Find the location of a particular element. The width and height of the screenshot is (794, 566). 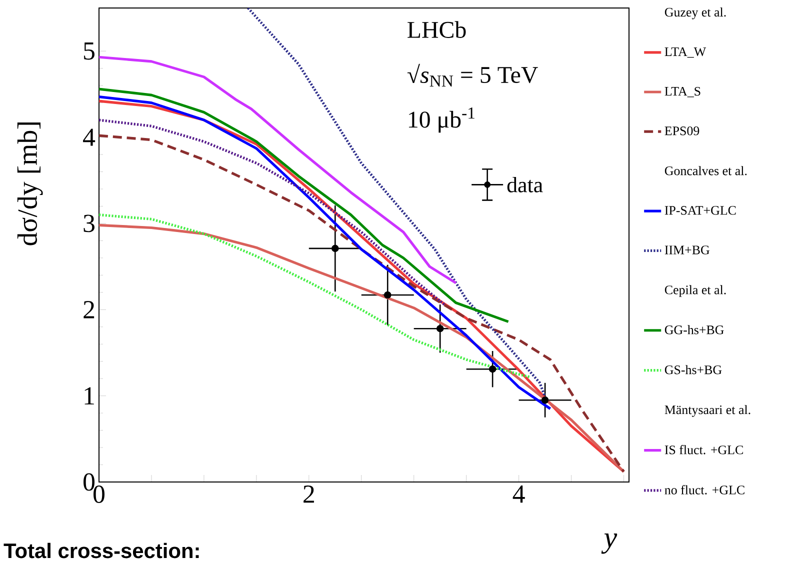

text: Guzey et al. is located at coordinates (695, 13).